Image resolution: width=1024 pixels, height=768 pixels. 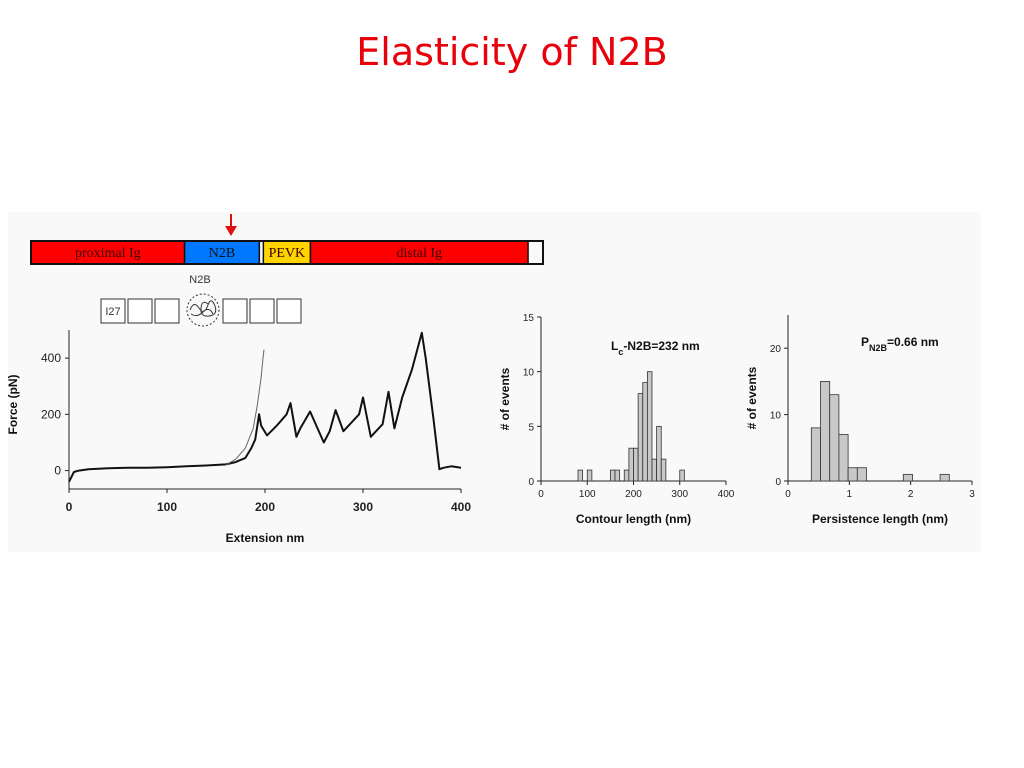 I want to click on y-axis-label: Force (pN), so click(x=13, y=404).